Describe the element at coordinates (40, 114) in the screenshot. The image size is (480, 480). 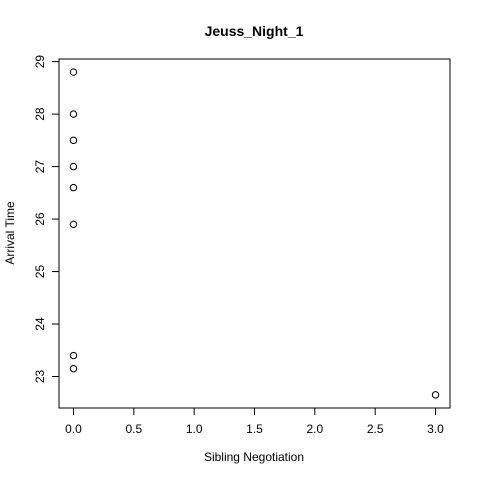
I see `y-tick-label: 28` at that location.